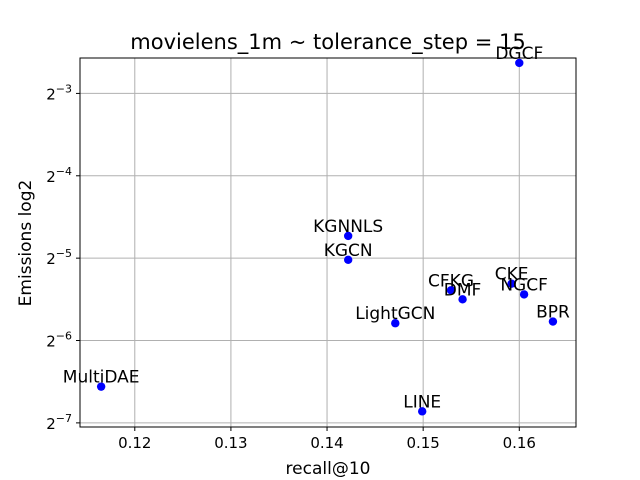  I want to click on point-label-multidae: MultiDAE, so click(101, 378).